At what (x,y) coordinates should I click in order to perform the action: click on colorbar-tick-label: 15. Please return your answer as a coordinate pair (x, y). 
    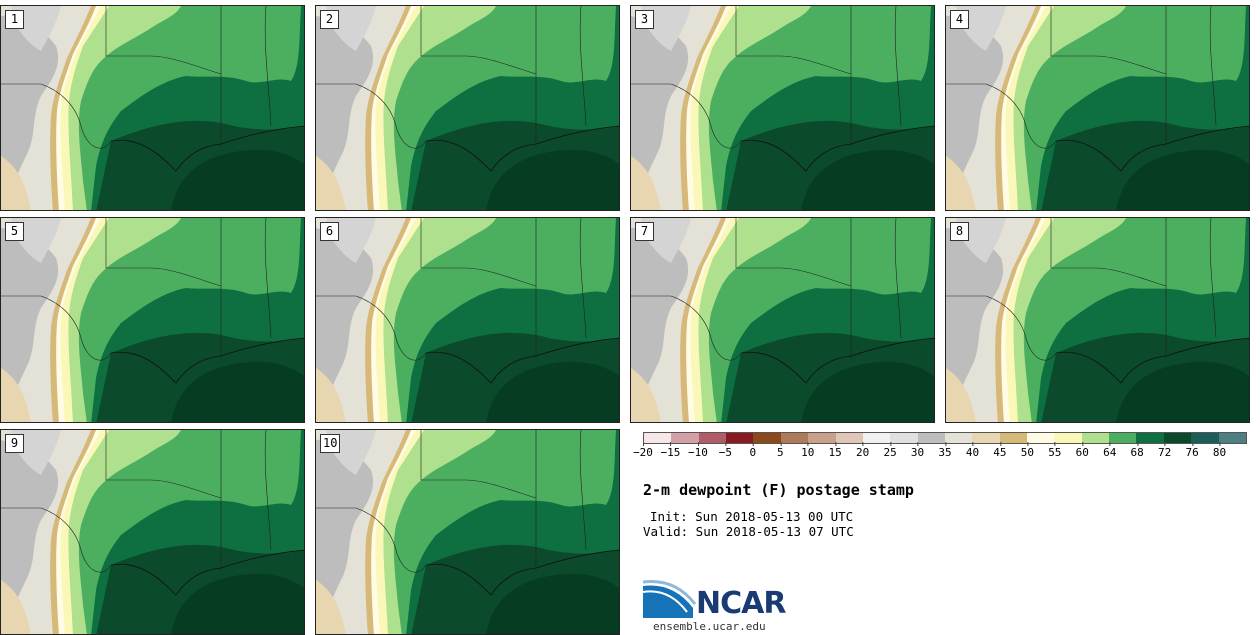
    Looking at the image, I should click on (835, 450).